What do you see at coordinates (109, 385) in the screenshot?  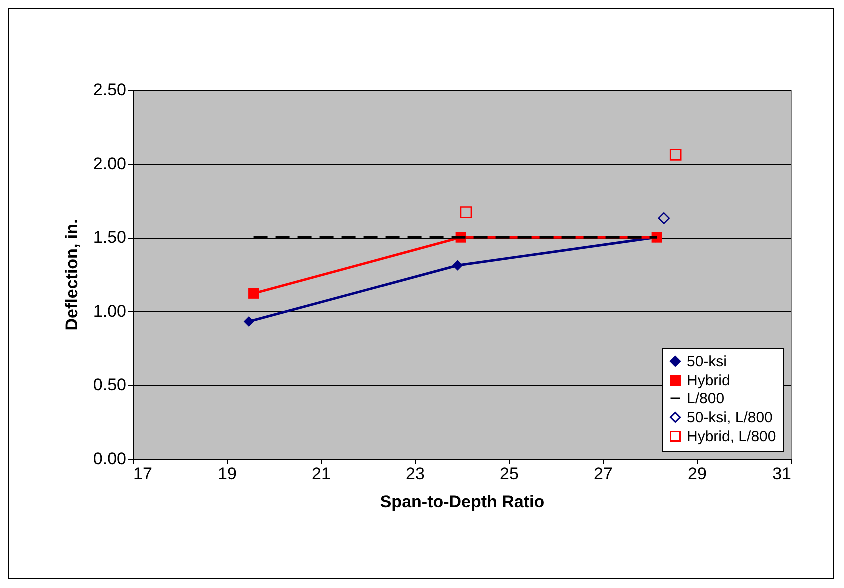 I see `y-tick-label: 0.50` at bounding box center [109, 385].